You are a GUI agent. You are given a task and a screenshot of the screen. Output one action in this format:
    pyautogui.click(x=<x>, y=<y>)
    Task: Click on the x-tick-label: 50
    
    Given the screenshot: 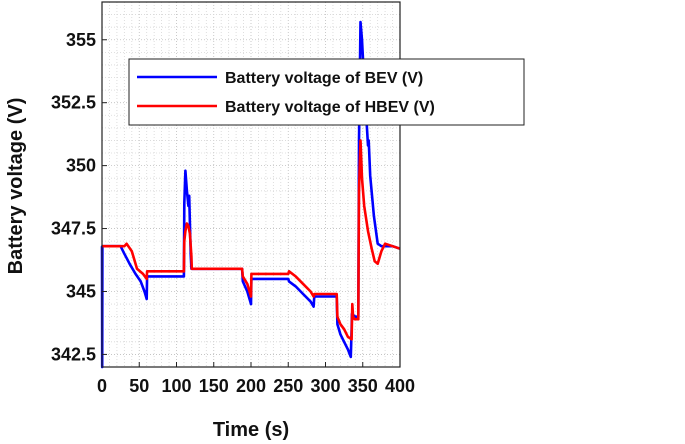 What is the action you would take?
    pyautogui.click(x=139, y=386)
    